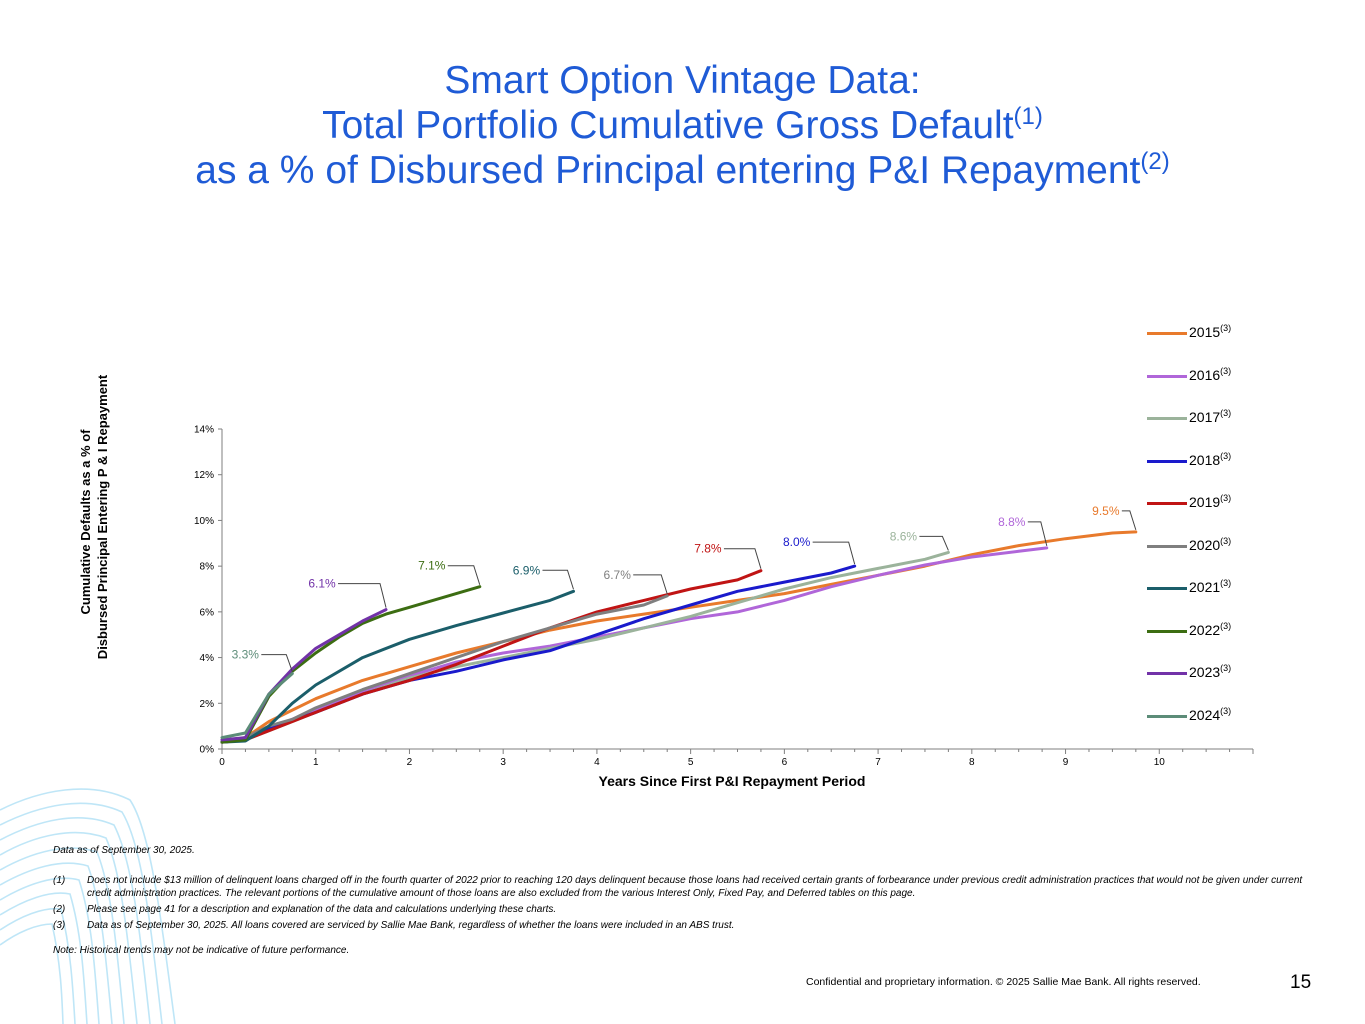 Image resolution: width=1365 pixels, height=1024 pixels. I want to click on legend-label: 2022(3), so click(1210, 629).